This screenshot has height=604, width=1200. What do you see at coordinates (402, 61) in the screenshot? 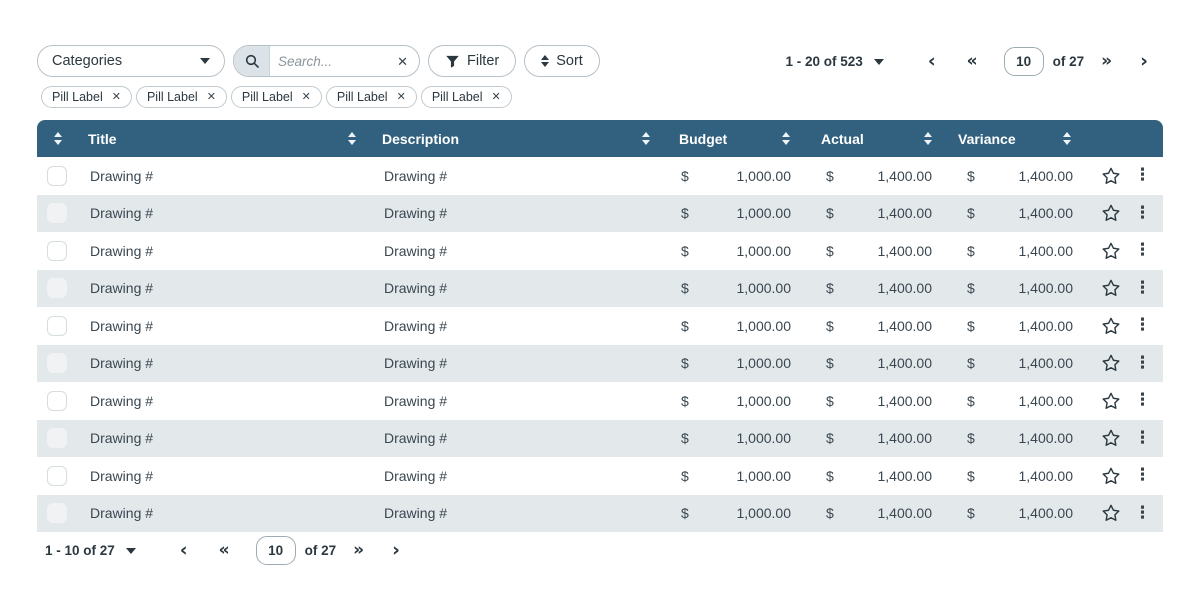
I see `search-clear-icon: ✕` at bounding box center [402, 61].